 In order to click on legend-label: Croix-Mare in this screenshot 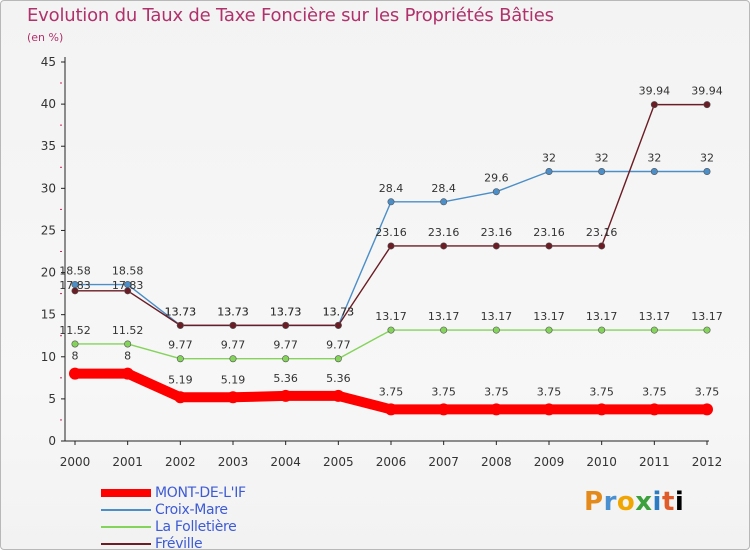, I will do `click(191, 510)`.